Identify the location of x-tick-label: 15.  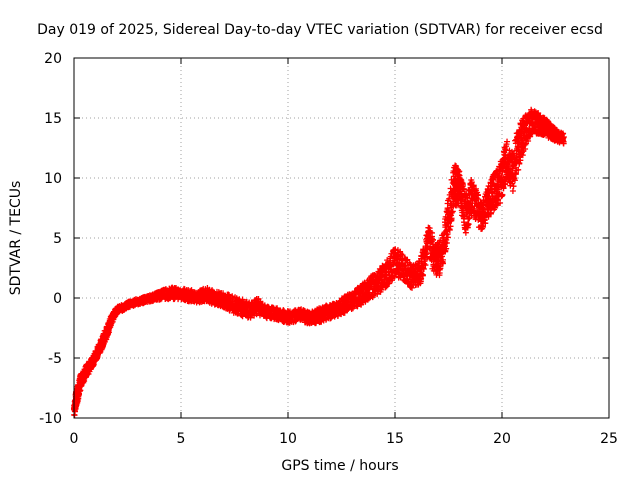
(395, 439).